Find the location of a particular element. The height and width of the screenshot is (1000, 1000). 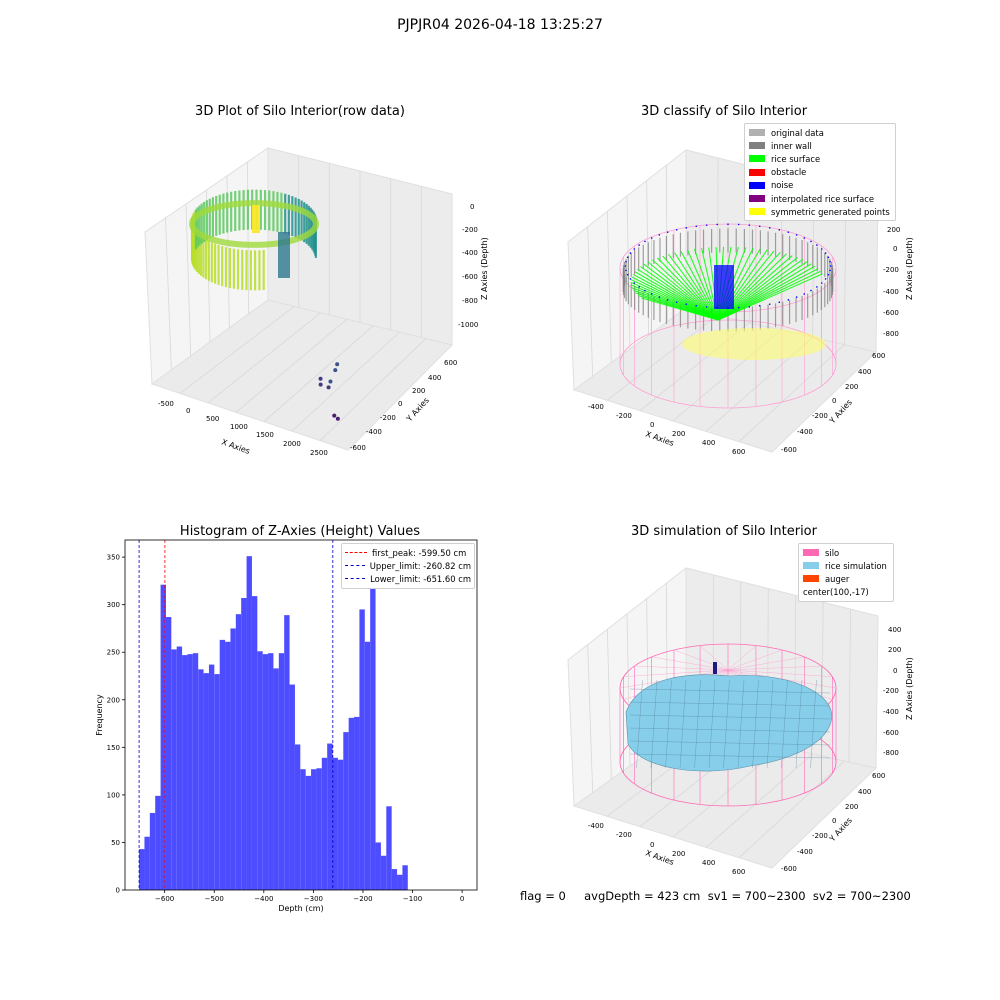

p2-ylabel: Y Axies is located at coordinates (840, 412).